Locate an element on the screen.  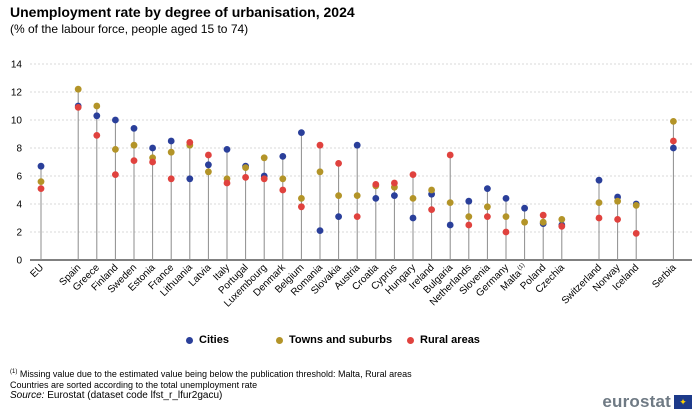
point-rural-areas-croatia is located at coordinates (376, 184).